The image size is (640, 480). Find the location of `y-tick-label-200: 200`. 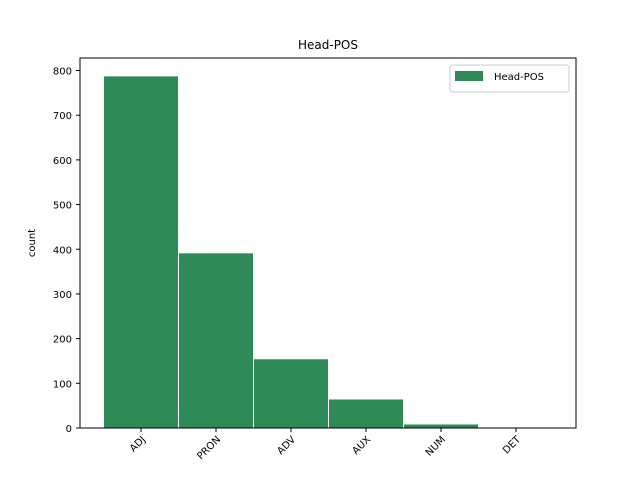

y-tick-label-200: 200 is located at coordinates (62, 340).